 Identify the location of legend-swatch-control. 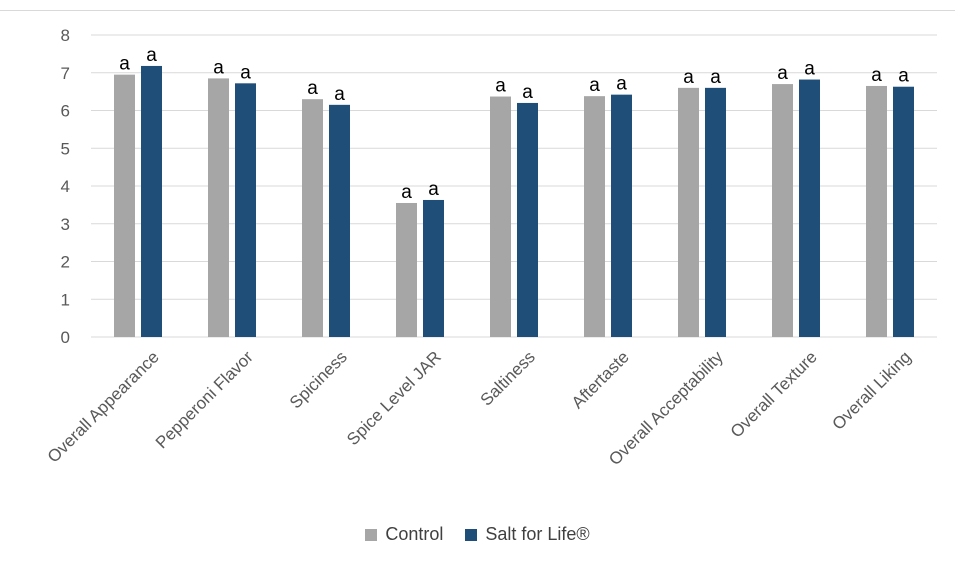
(371, 534).